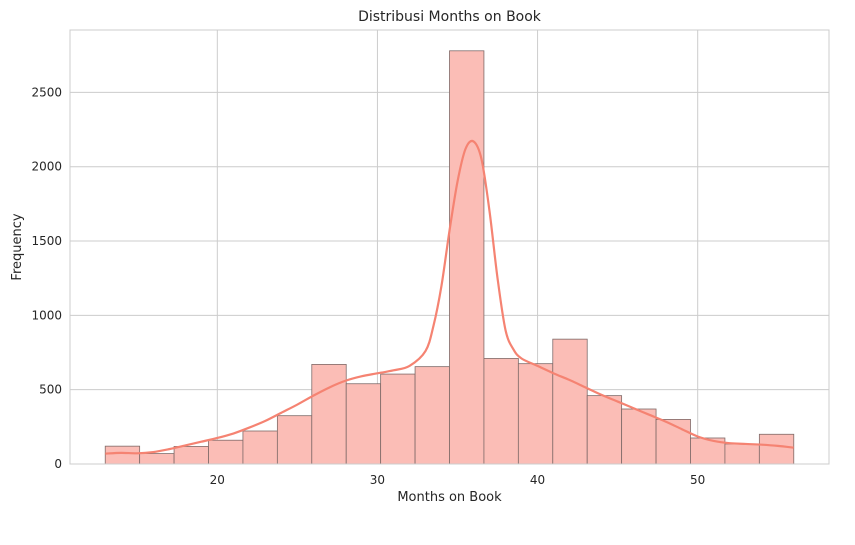 The image size is (855, 545). What do you see at coordinates (377, 480) in the screenshot?
I see `x-tick-label: 30` at bounding box center [377, 480].